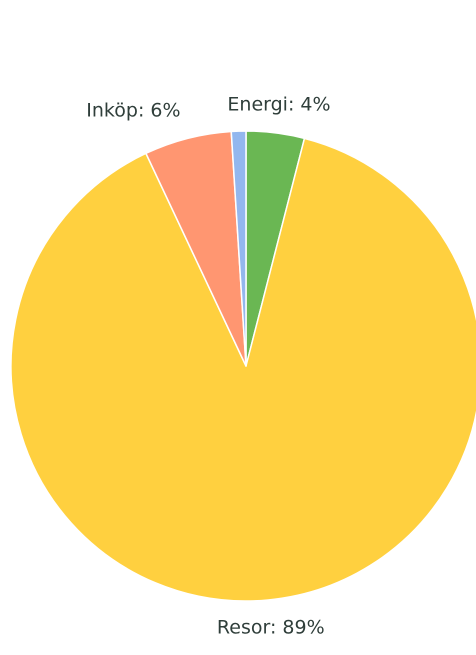 This screenshot has width=476, height=655. Describe the element at coordinates (278, 104) in the screenshot. I see `slice-label-energi: Energi: 4%` at that location.